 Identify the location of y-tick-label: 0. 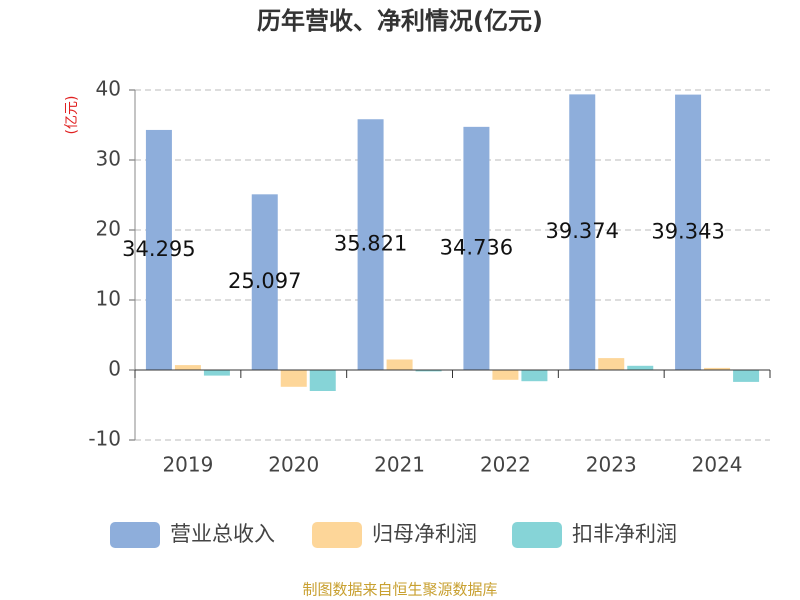
(114, 369).